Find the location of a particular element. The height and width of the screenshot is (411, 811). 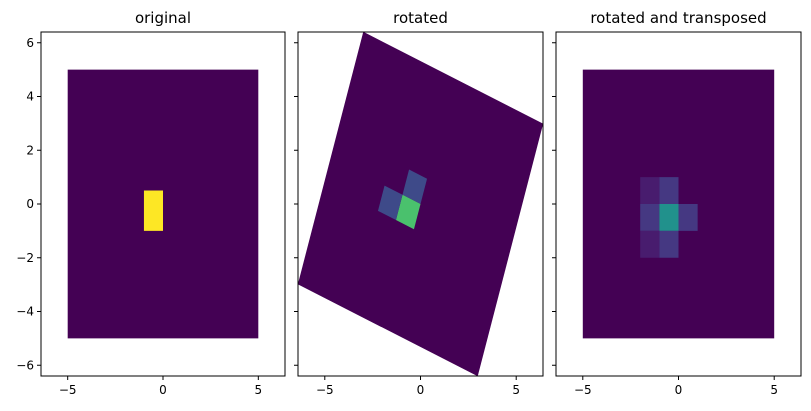

y-tick-label: 6 is located at coordinates (30, 43).